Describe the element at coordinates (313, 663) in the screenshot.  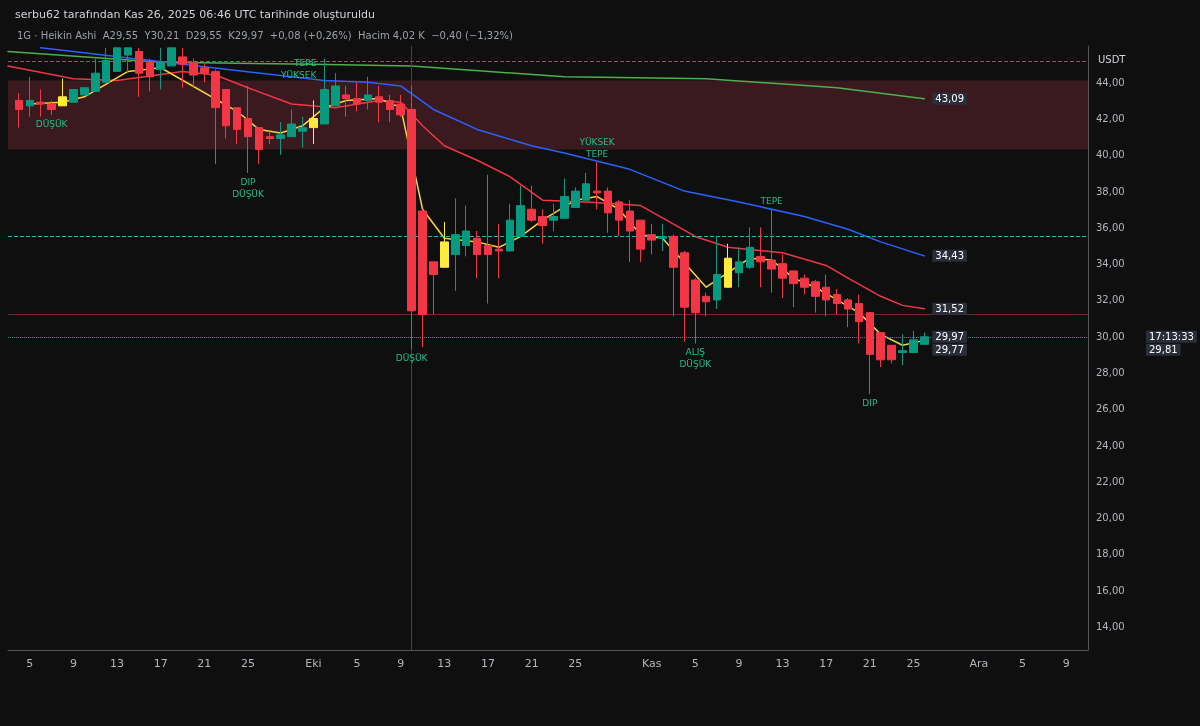
I see `x-tick-label: Eki` at that location.